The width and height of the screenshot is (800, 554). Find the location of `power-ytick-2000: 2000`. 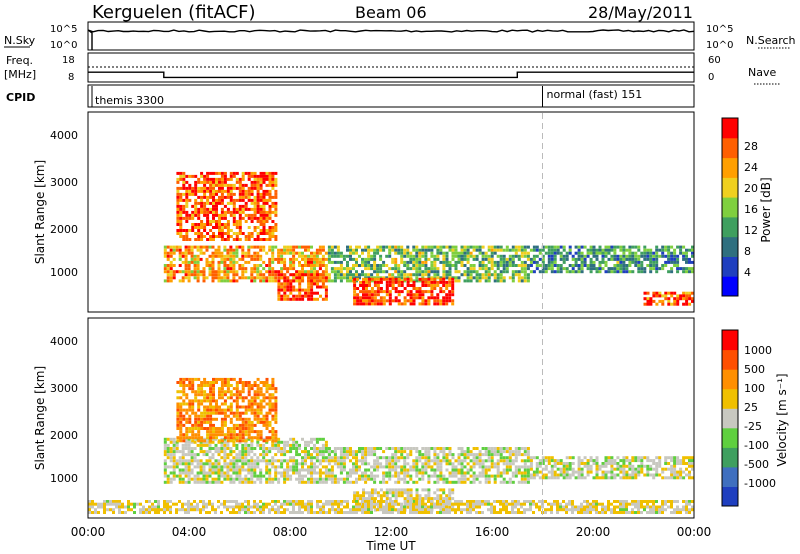

power-ytick-2000: 2000 is located at coordinates (64, 229).